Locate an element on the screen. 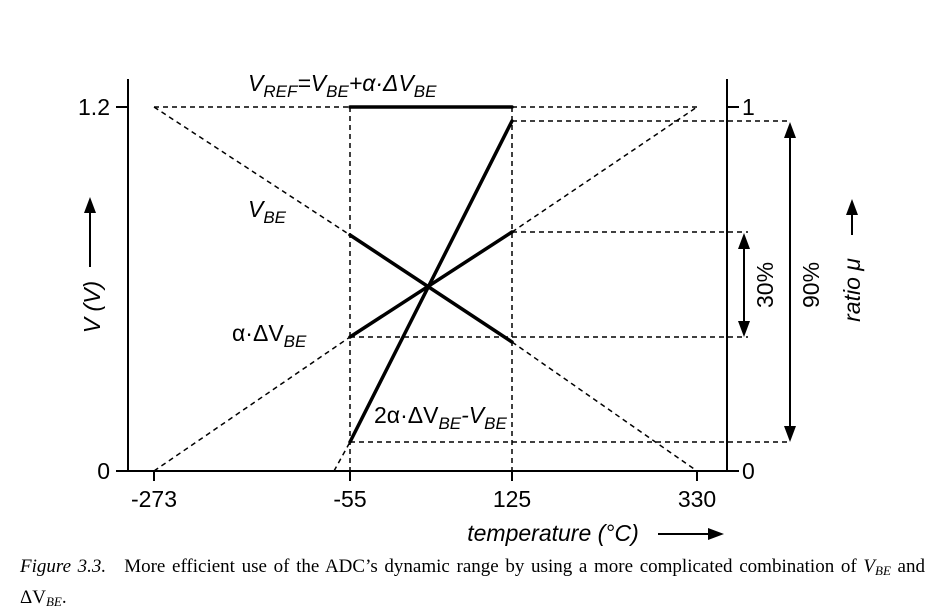  range-90-arrow: 90% is located at coordinates (804, 282).